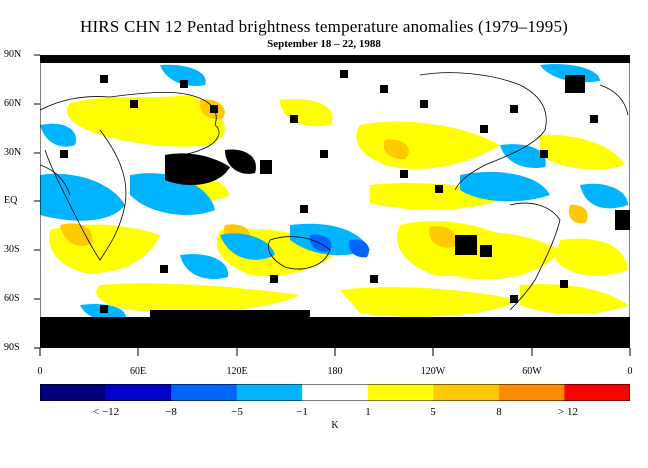 The image size is (648, 468). Describe the element at coordinates (339, 246) in the screenshot. I see `strong-cold-patches` at that location.